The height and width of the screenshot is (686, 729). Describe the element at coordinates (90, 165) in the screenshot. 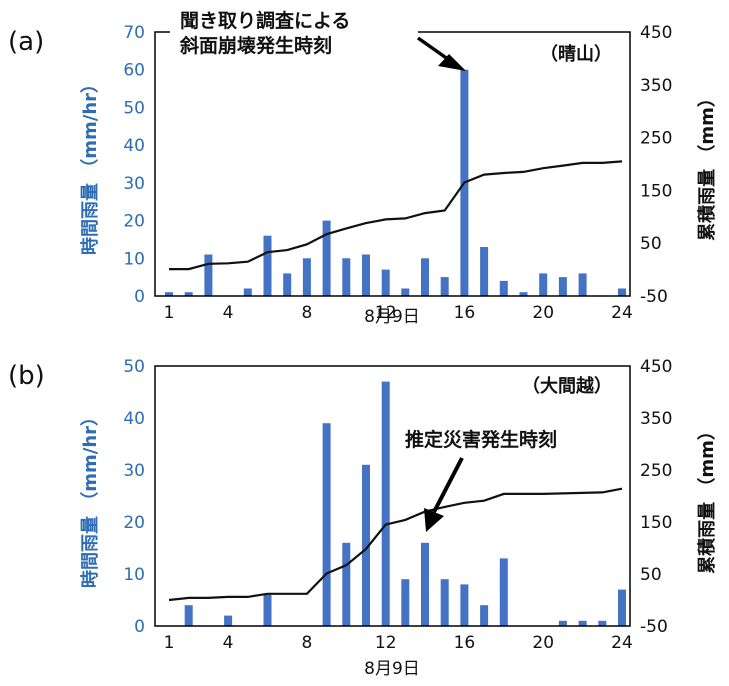

I see `panel-a-left-axis-label: 時間雨量 （mm/hr）` at that location.